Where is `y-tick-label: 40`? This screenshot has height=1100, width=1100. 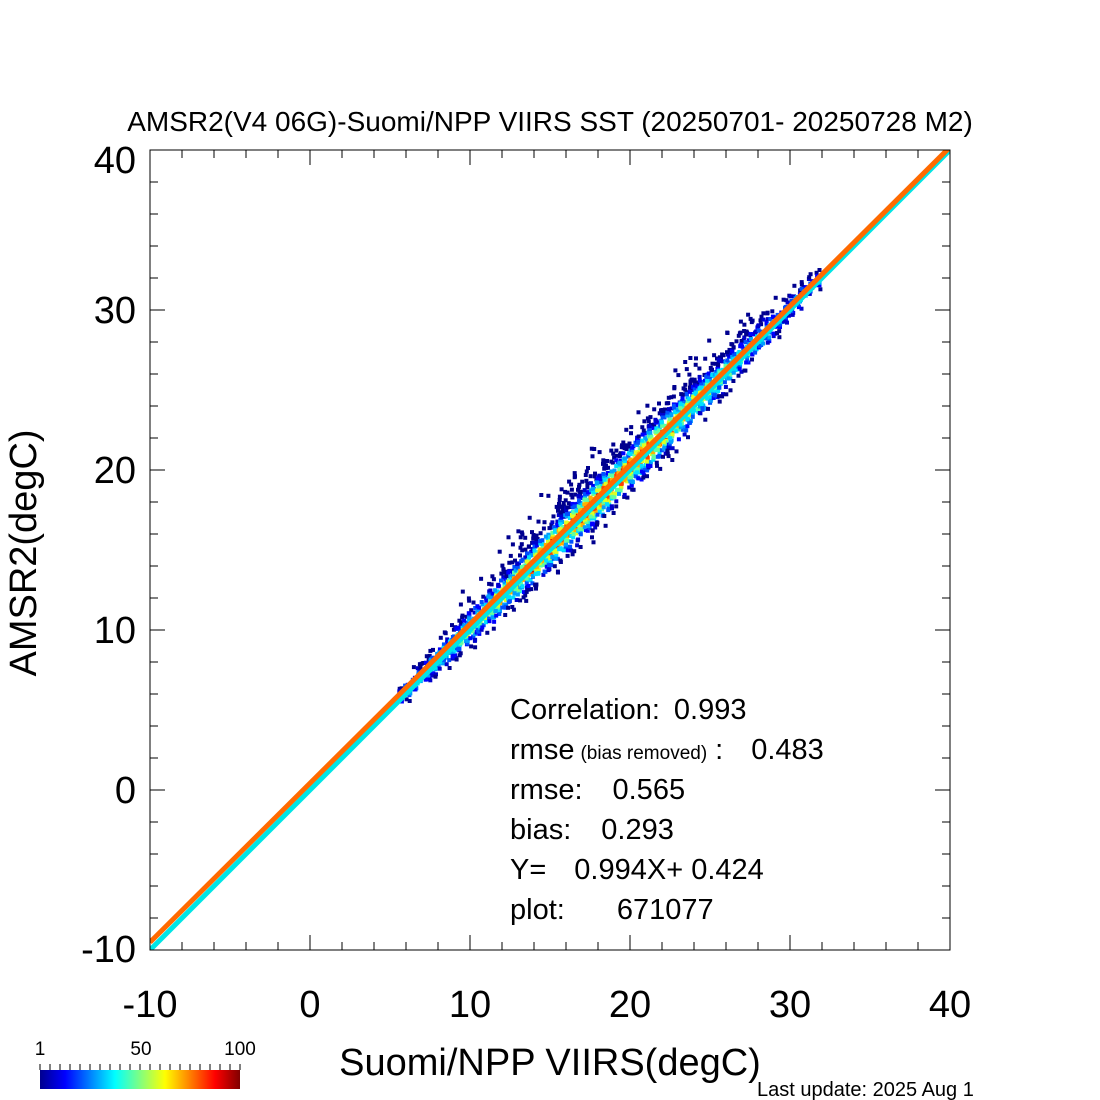 y-tick-label: 40 is located at coordinates (115, 161).